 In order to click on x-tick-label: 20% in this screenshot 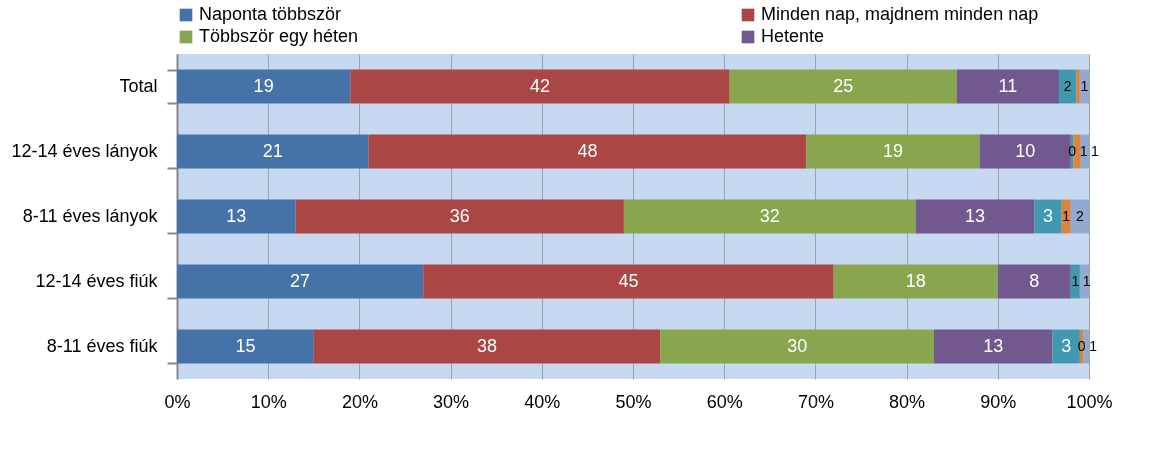, I will do `click(359, 401)`.